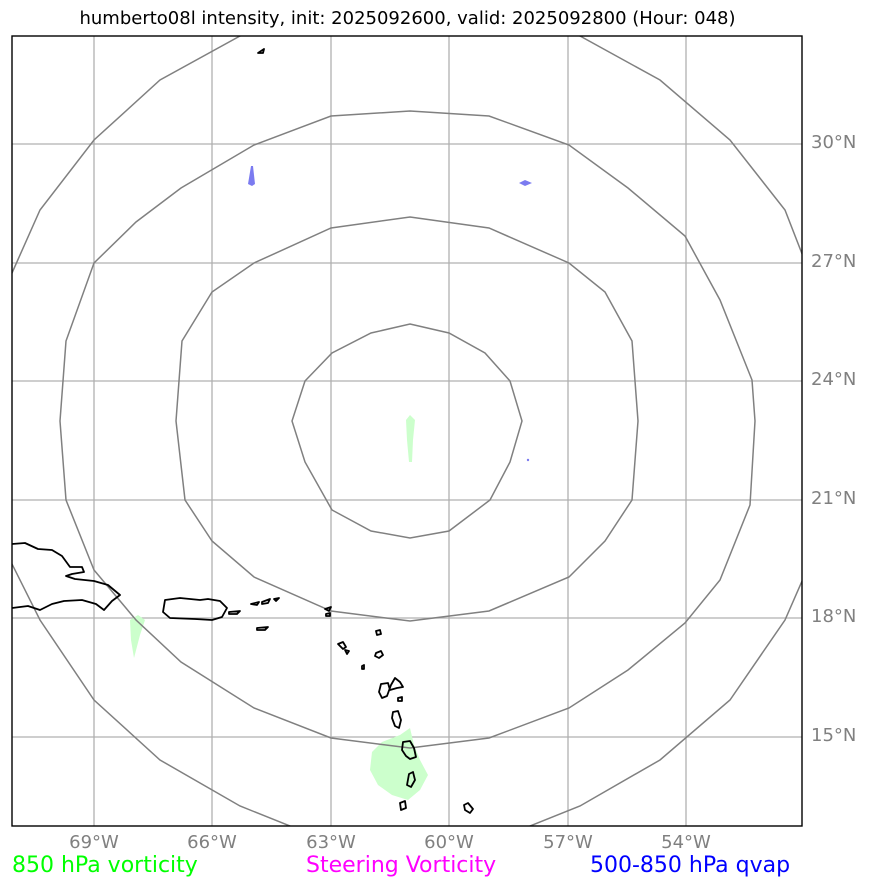  I want to click on coast-marie-galante, so click(400, 699).